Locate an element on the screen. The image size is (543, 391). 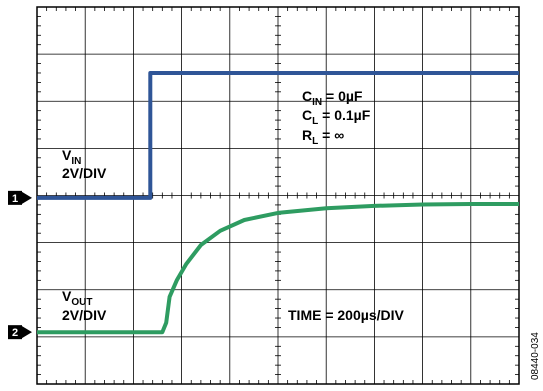
channel-marker-1: 1 is located at coordinates (20, 197).